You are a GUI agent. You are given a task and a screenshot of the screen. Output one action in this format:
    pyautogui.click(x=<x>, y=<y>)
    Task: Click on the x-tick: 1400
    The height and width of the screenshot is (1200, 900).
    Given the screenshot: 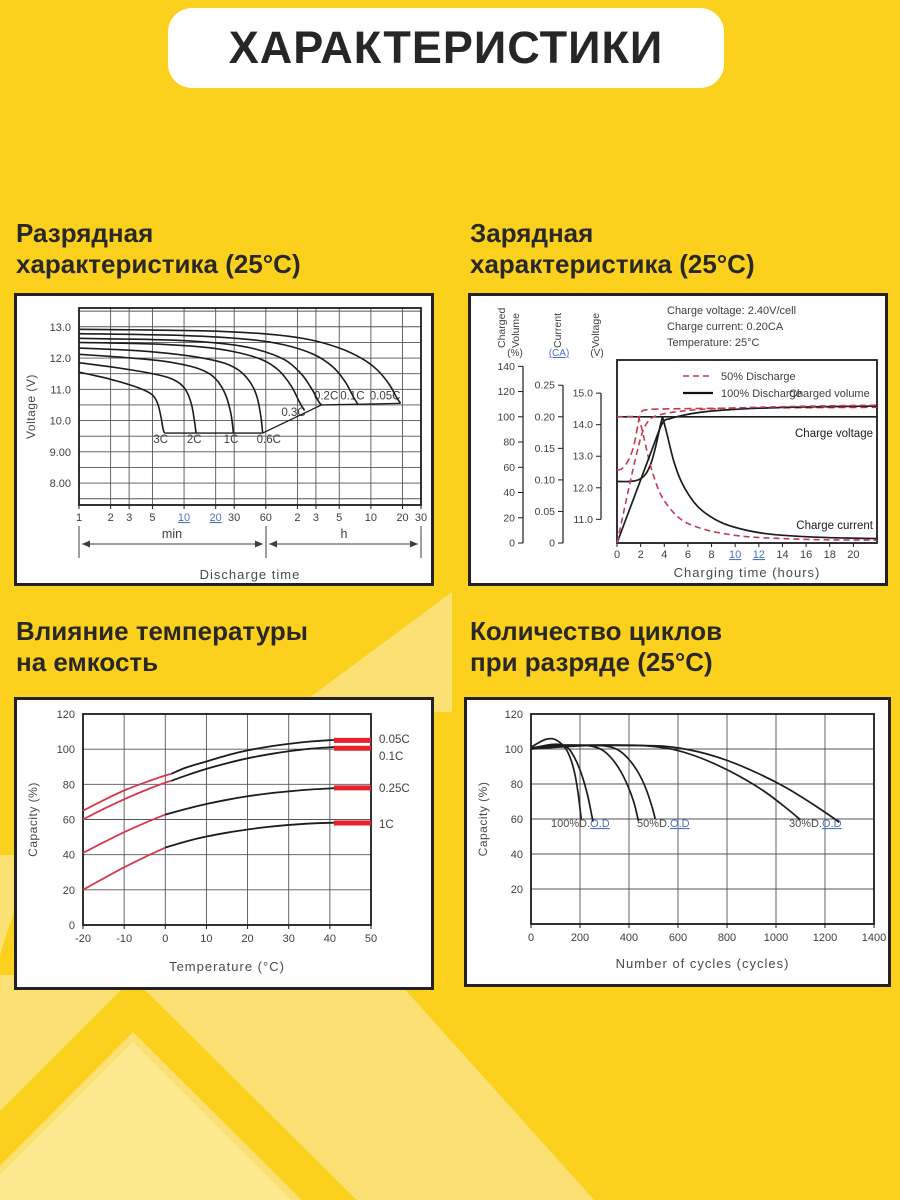 What is the action you would take?
    pyautogui.click(x=874, y=938)
    